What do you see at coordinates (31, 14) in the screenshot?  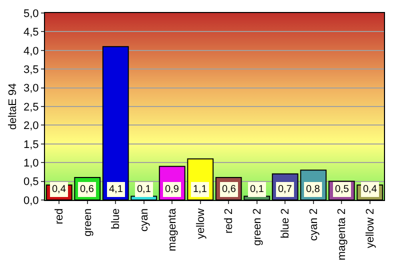 I see `y-tick-label: 5,0` at bounding box center [31, 14].